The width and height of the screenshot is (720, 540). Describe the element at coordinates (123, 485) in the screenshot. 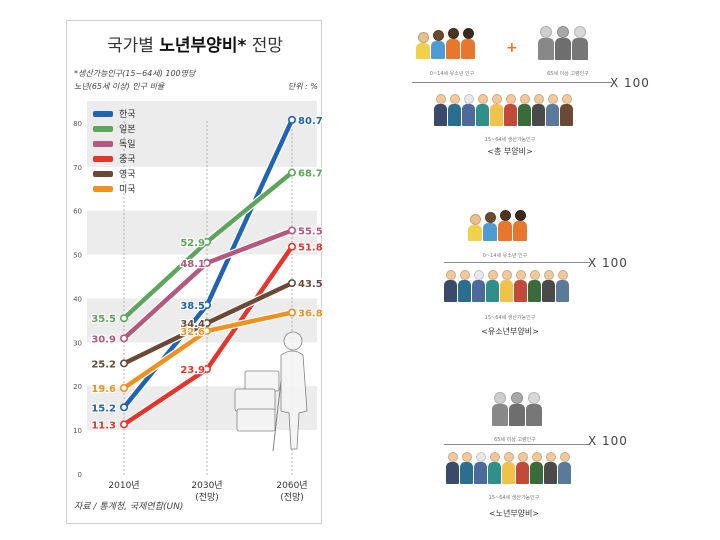

I see `x-tick-label: 2010년` at that location.